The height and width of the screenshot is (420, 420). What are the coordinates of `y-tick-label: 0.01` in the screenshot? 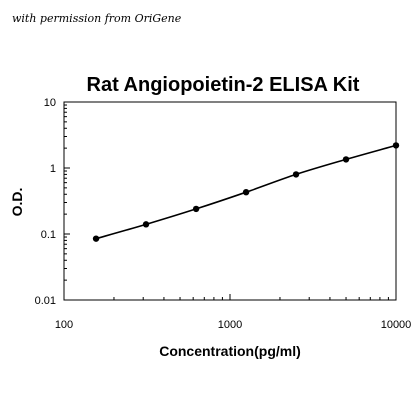 It's located at (45, 301).